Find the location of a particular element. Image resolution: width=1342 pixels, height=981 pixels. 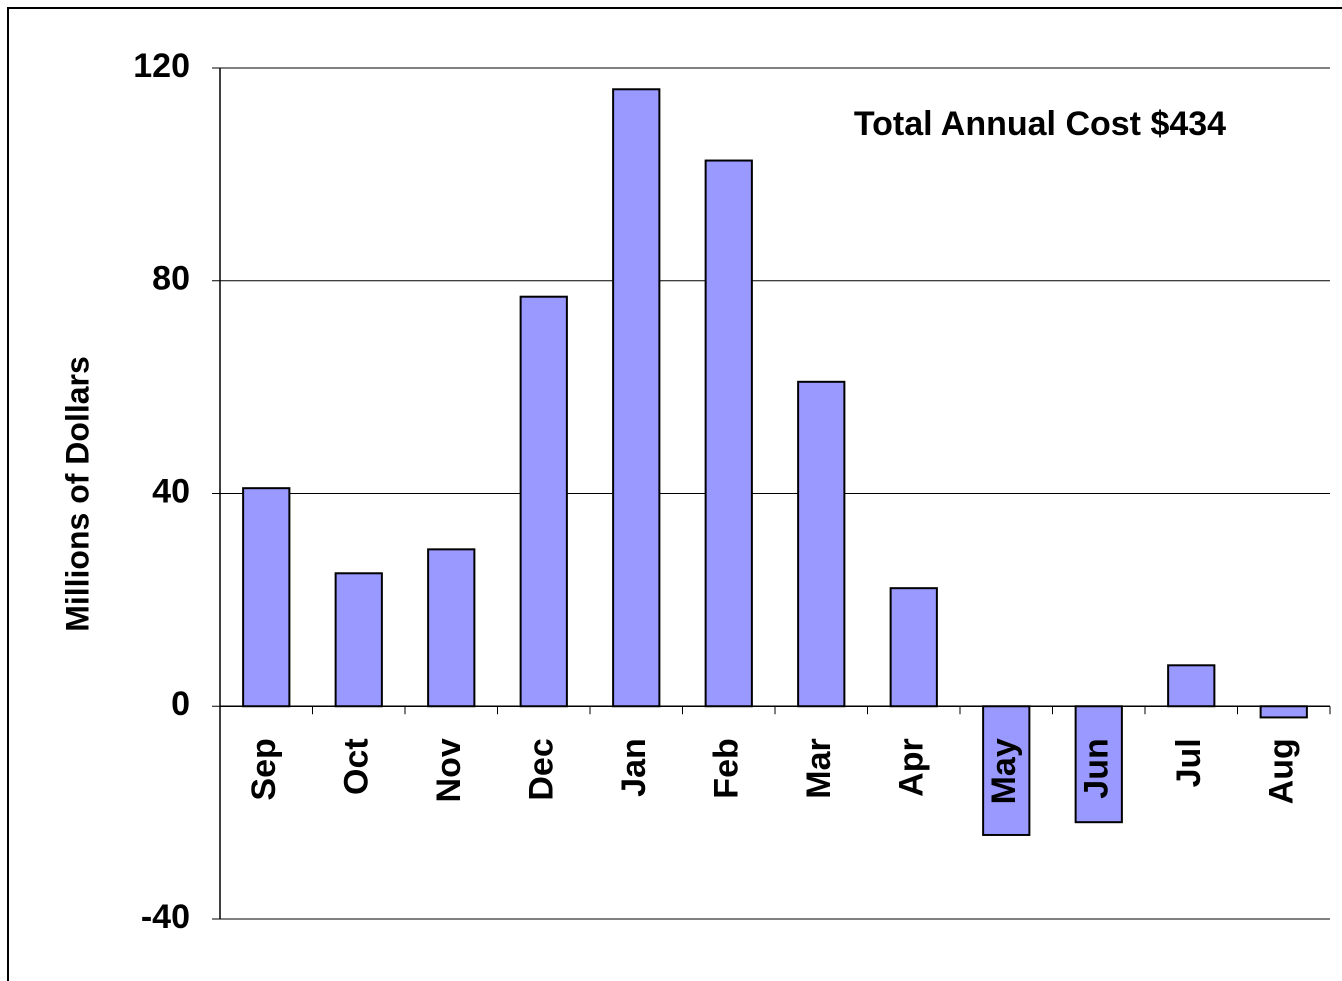

y-axis-title: Millions of Dollars is located at coordinates (77, 494).